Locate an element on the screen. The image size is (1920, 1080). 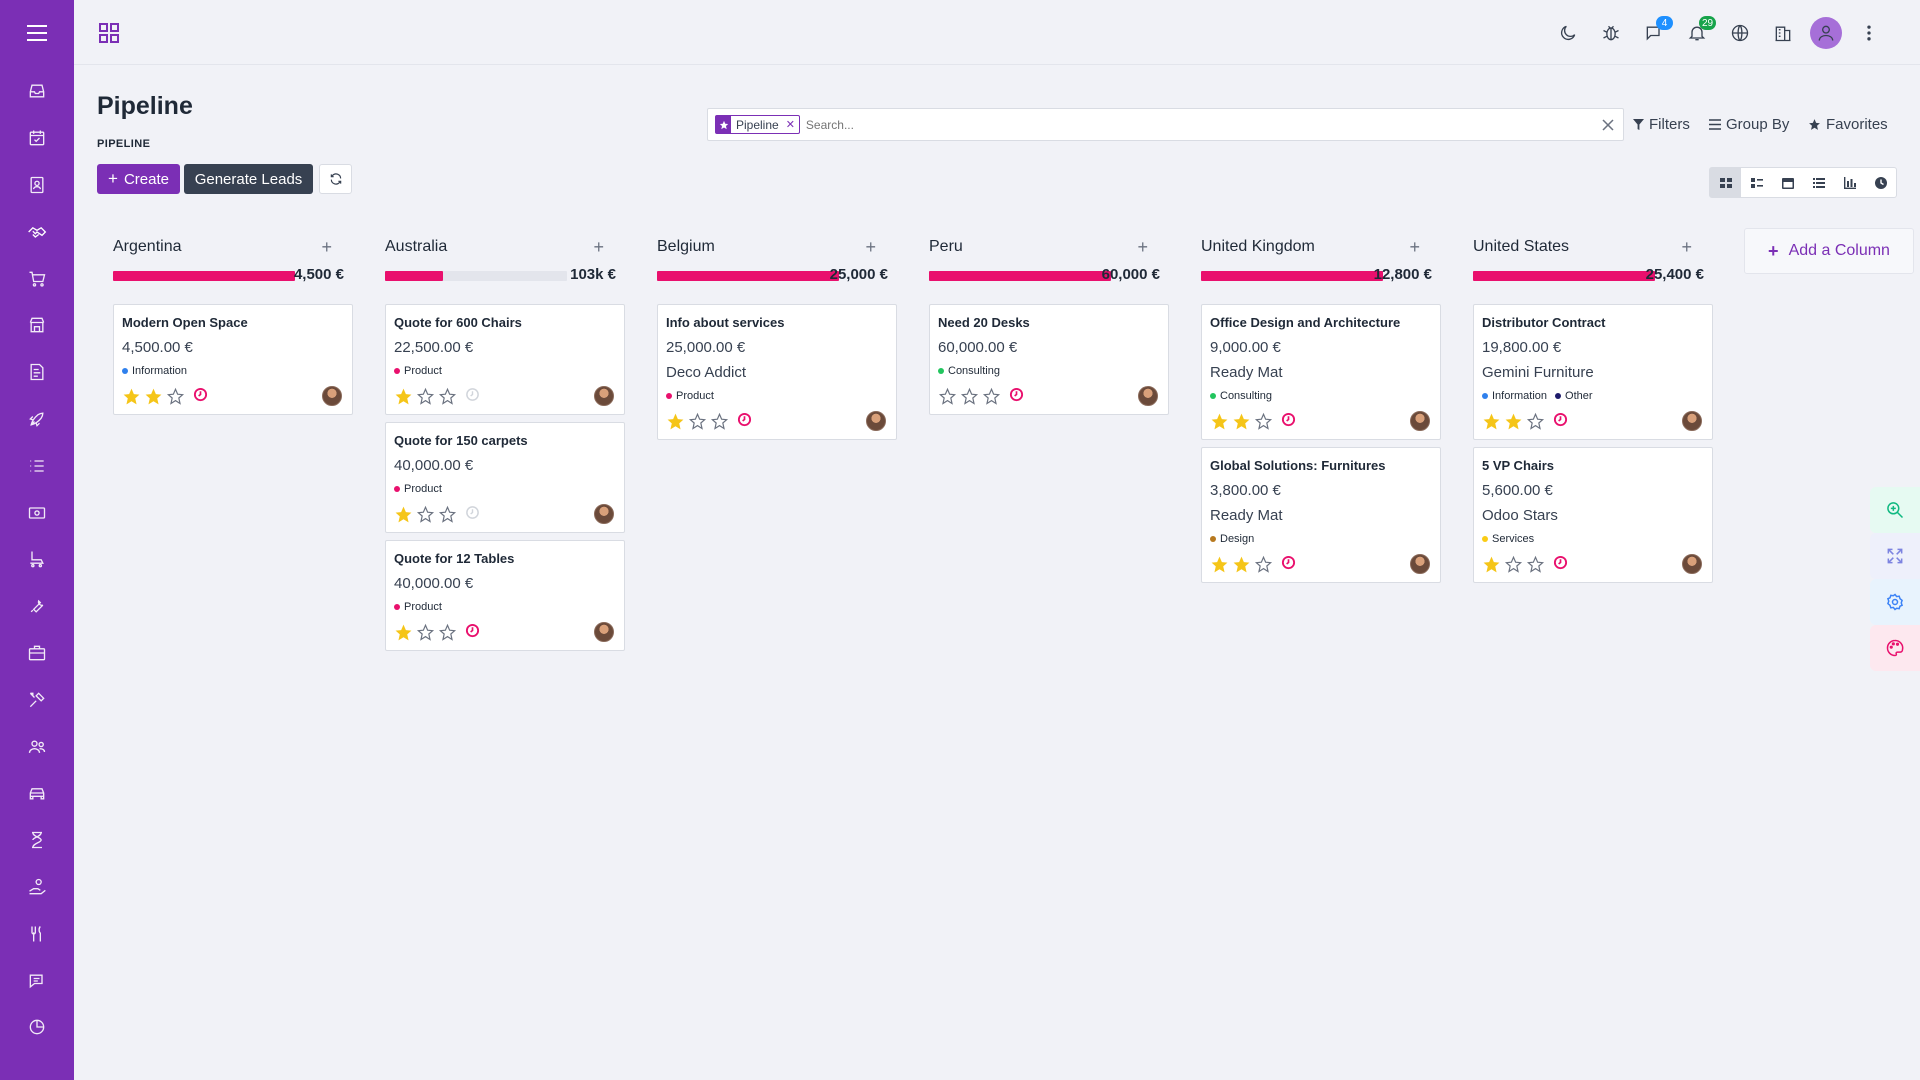
column-title: United Kingdom is located at coordinates (1258, 246).